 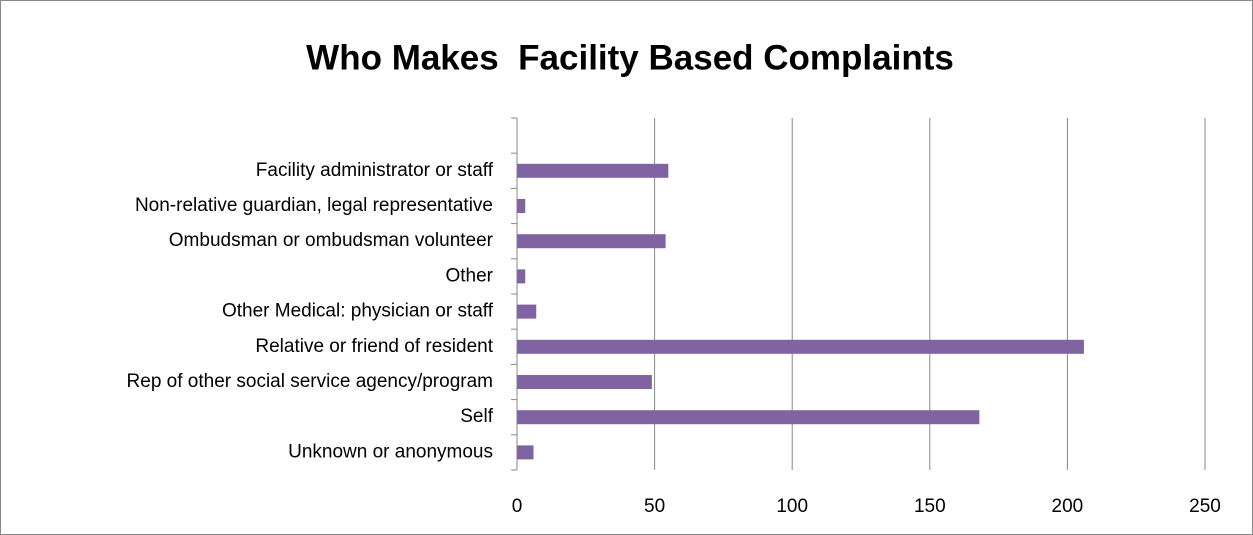 I want to click on chart-title: Who Makes Facility Based Complaints, so click(x=630, y=57).